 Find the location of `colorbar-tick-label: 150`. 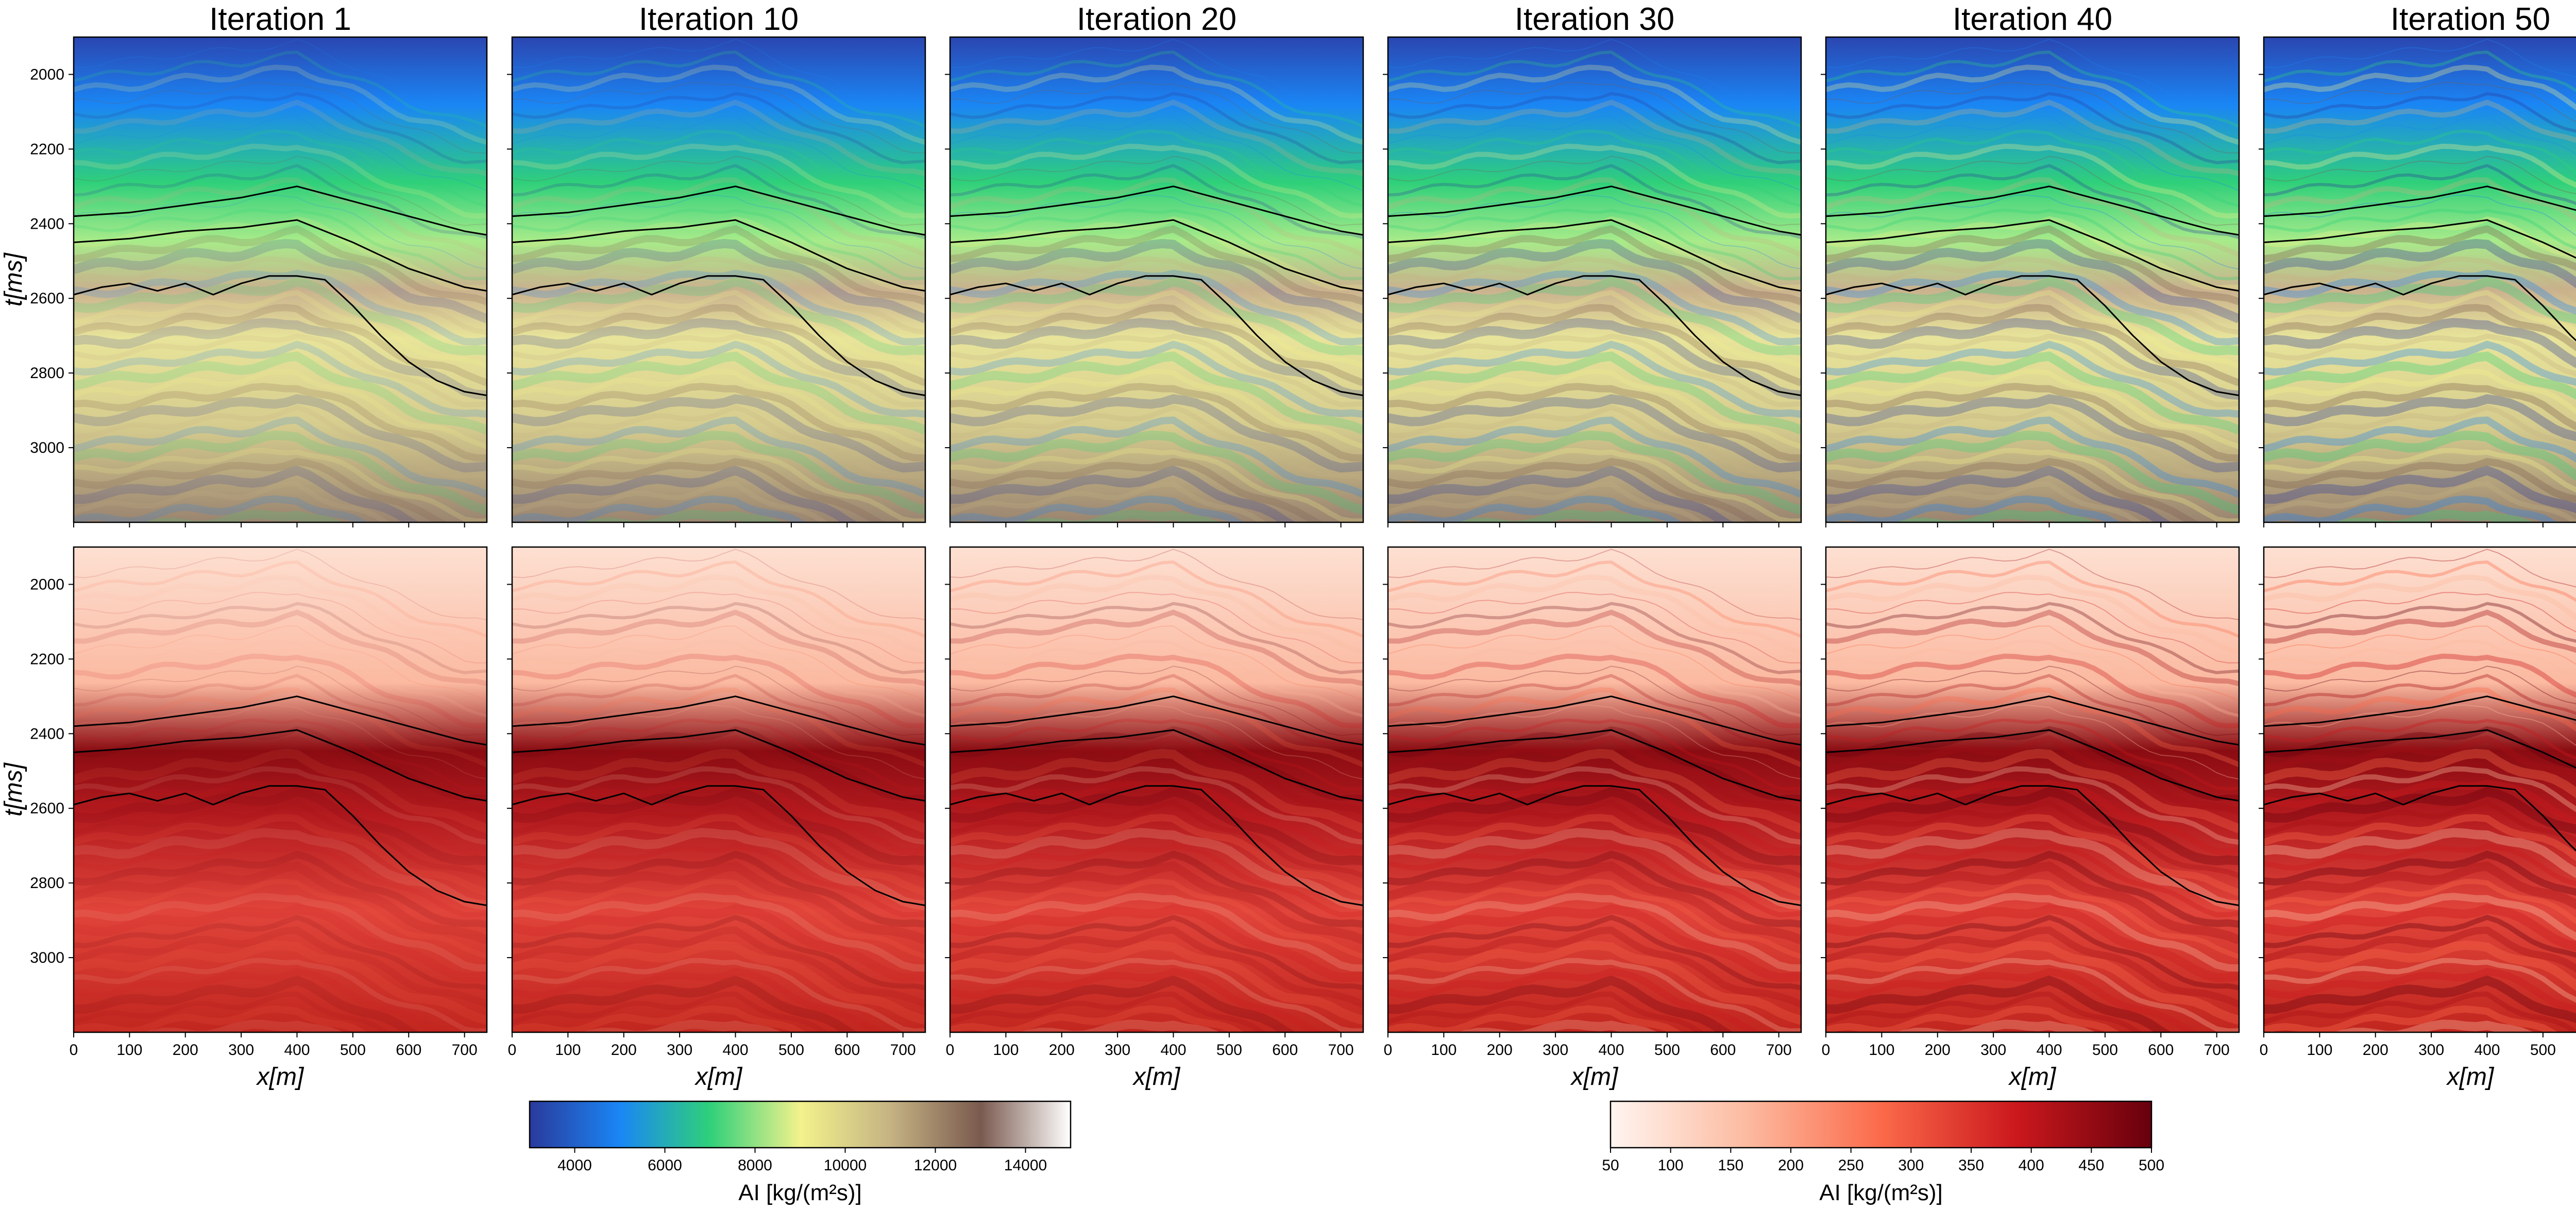

colorbar-tick-label: 150 is located at coordinates (1730, 1166).